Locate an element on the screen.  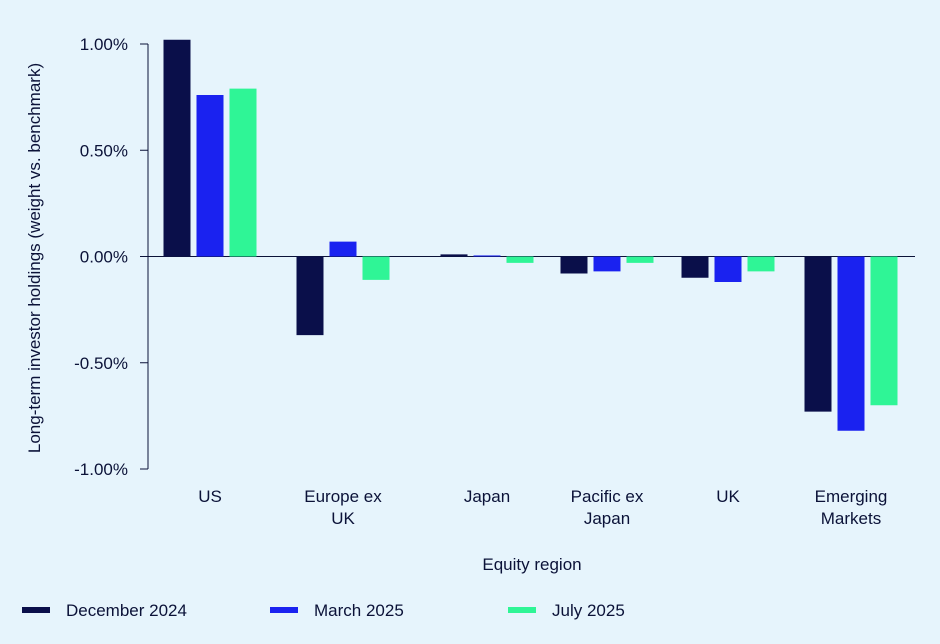
x-tick-label: Markets is located at coordinates (851, 518).